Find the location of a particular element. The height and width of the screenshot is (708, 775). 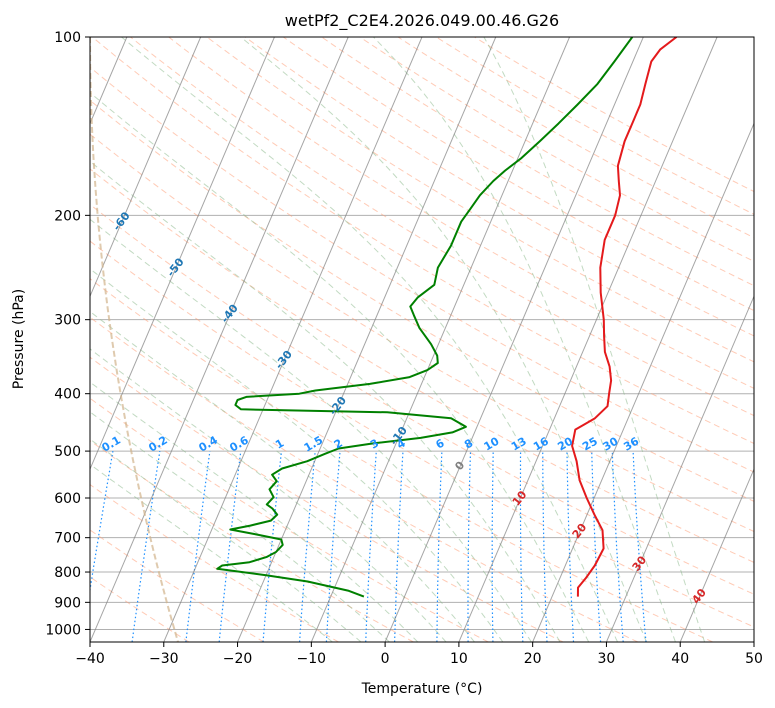

y-tick-label: 400 is located at coordinates (67, 395).